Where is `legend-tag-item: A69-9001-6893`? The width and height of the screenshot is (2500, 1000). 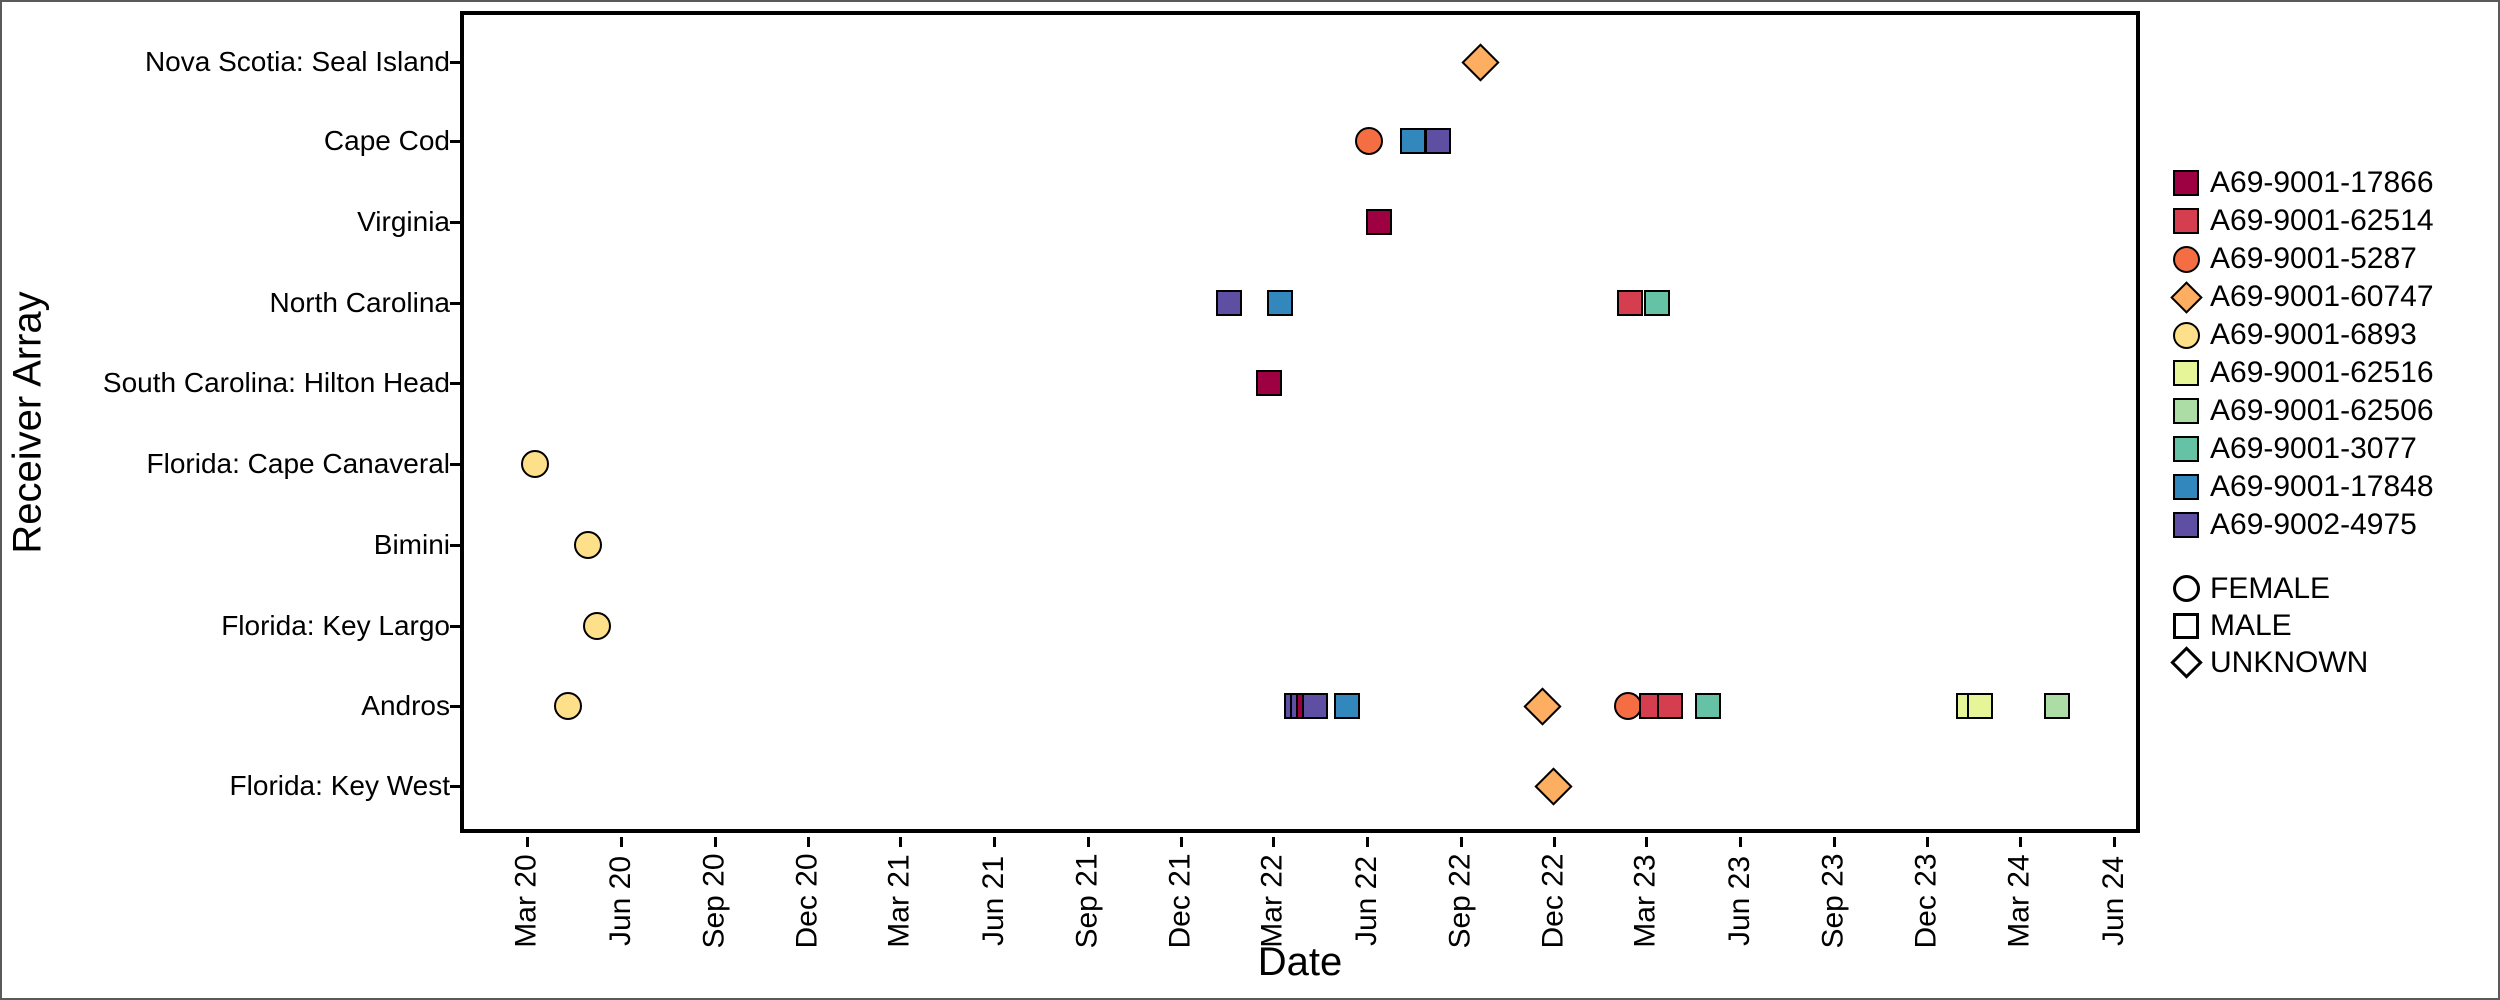 legend-tag-item: A69-9001-6893 is located at coordinates (2301, 335).